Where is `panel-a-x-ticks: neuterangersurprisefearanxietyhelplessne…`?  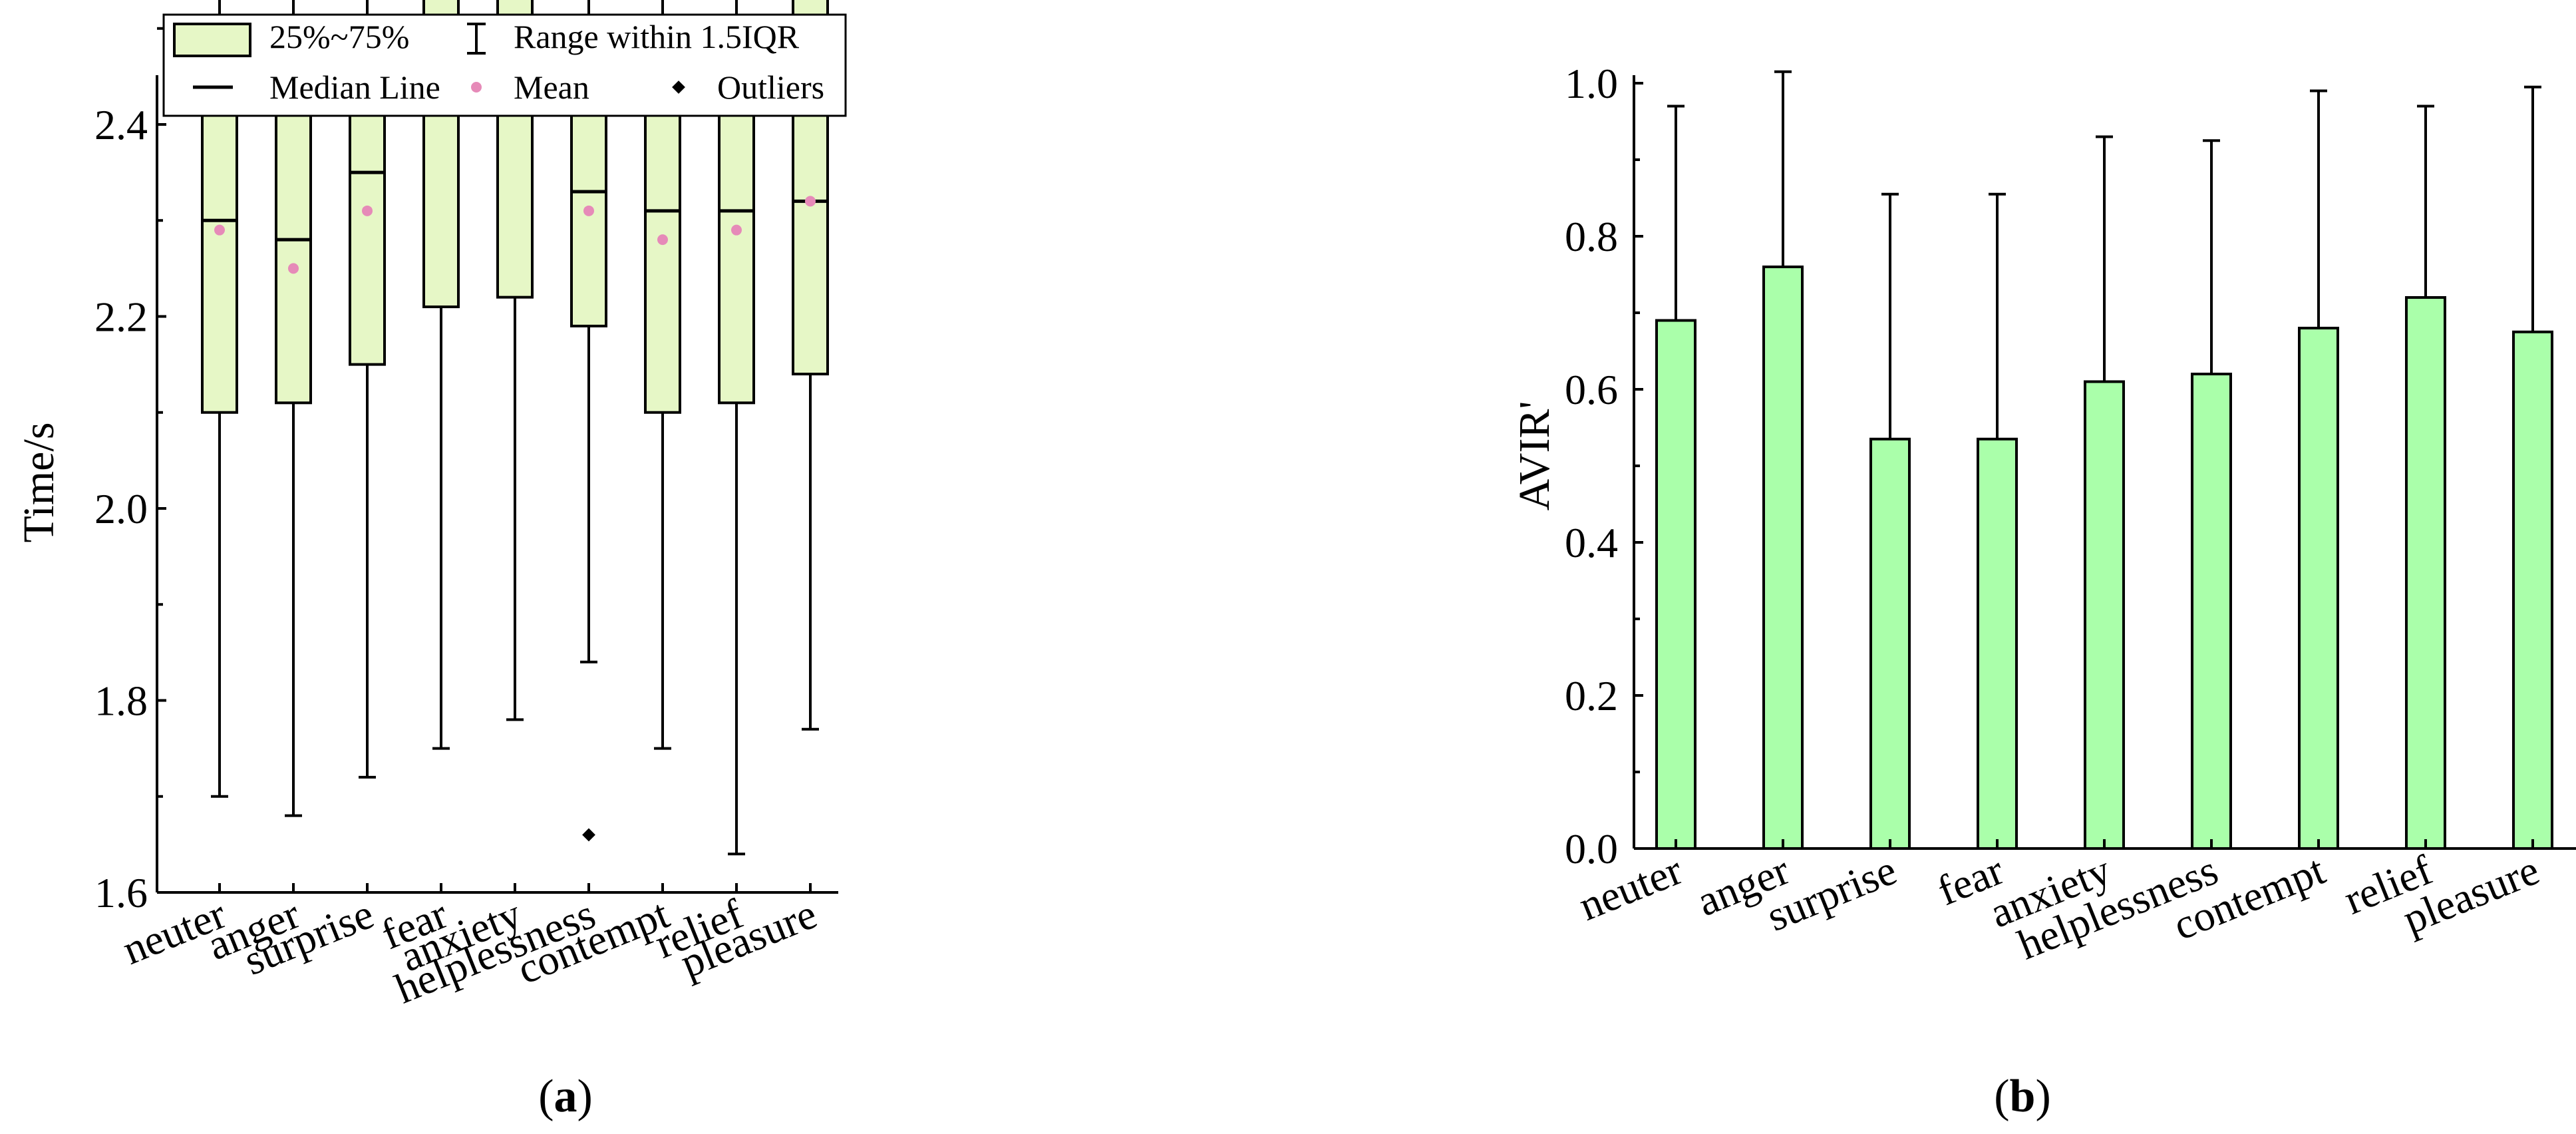 panel-a-x-ticks: neuterangersurprisefearanxietyhelplessne… is located at coordinates (469, 948).